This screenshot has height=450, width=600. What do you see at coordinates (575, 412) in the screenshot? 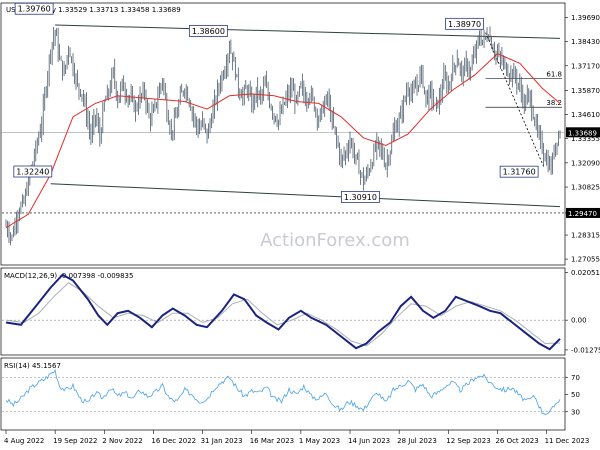
I see `rsi-axis-label: 30` at bounding box center [575, 412].